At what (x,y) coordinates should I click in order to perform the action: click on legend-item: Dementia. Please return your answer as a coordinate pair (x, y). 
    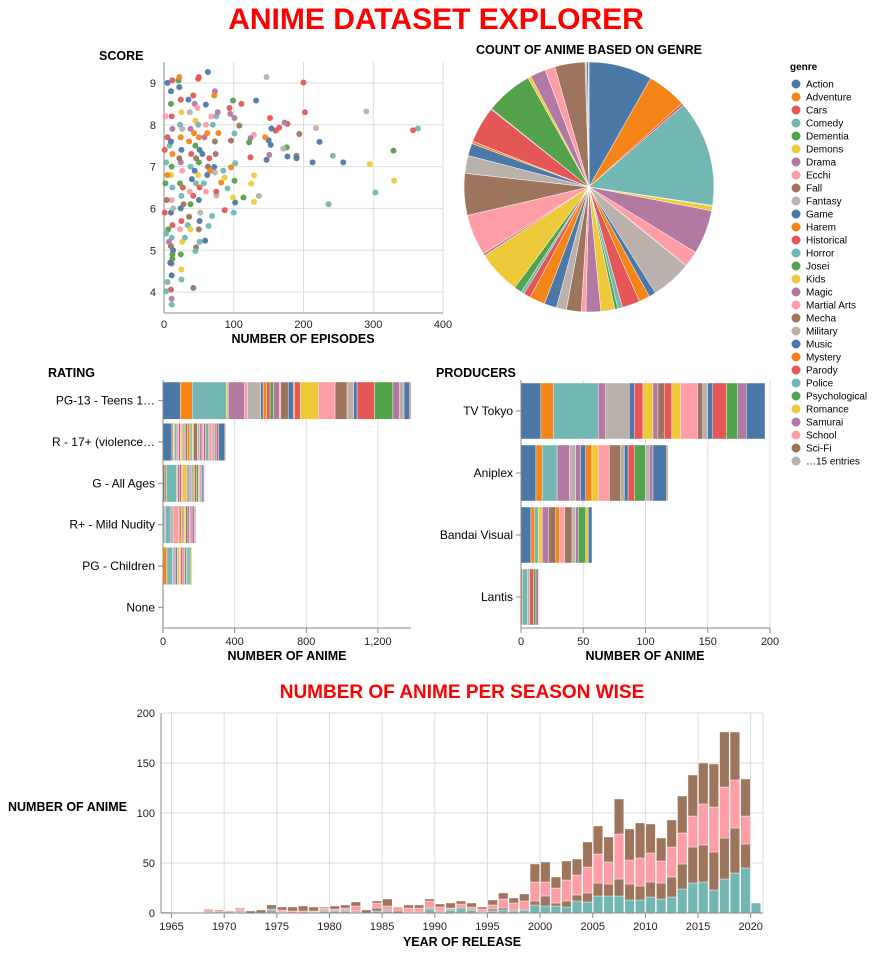
    Looking at the image, I should click on (827, 137).